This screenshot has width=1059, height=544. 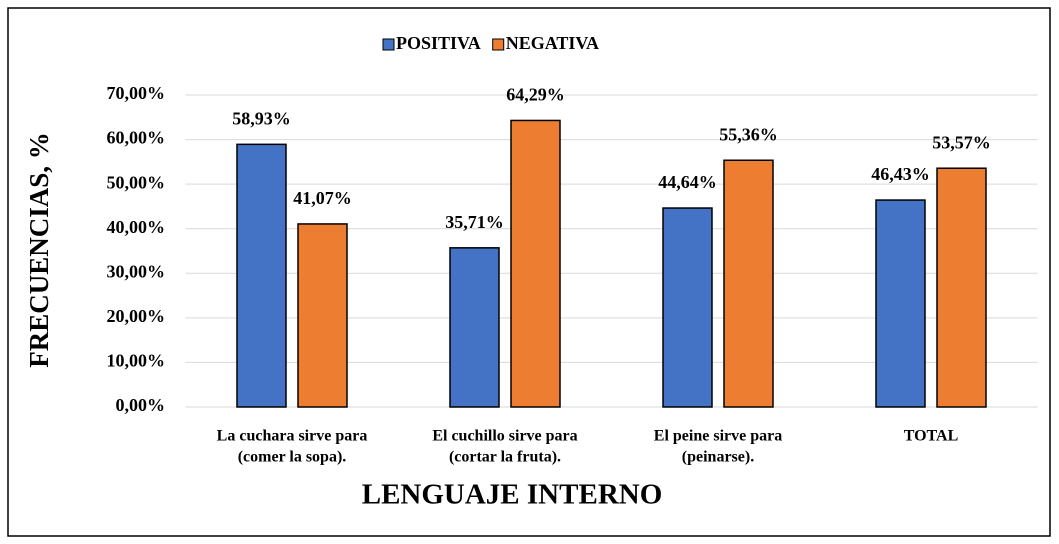 What do you see at coordinates (136, 271) in the screenshot?
I see `y-tick-label: 30,00%` at bounding box center [136, 271].